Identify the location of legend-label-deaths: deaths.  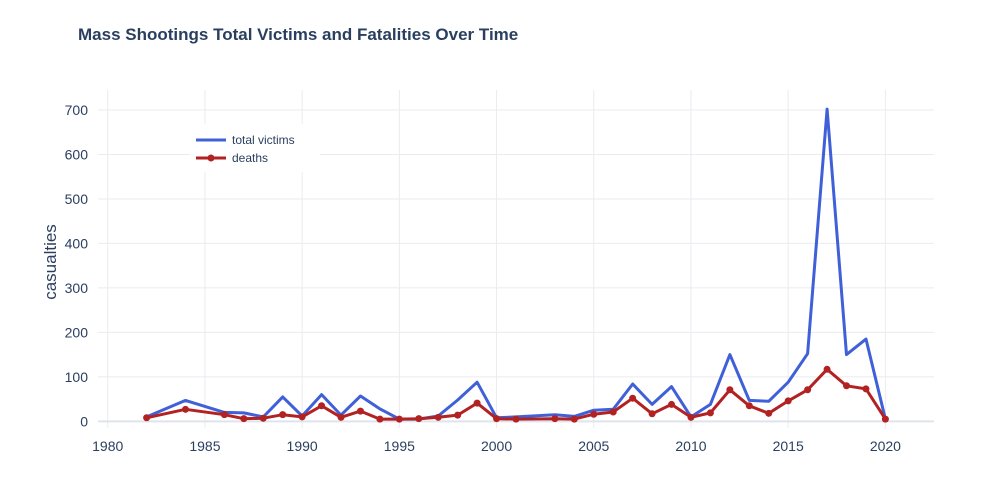
(250, 158).